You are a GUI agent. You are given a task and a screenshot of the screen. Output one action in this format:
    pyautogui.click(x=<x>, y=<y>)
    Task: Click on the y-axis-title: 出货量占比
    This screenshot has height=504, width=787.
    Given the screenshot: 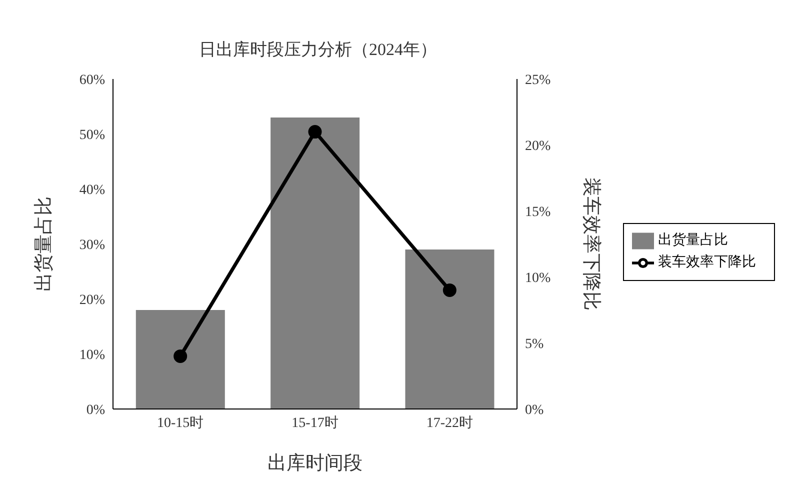 What is the action you would take?
    pyautogui.click(x=44, y=244)
    